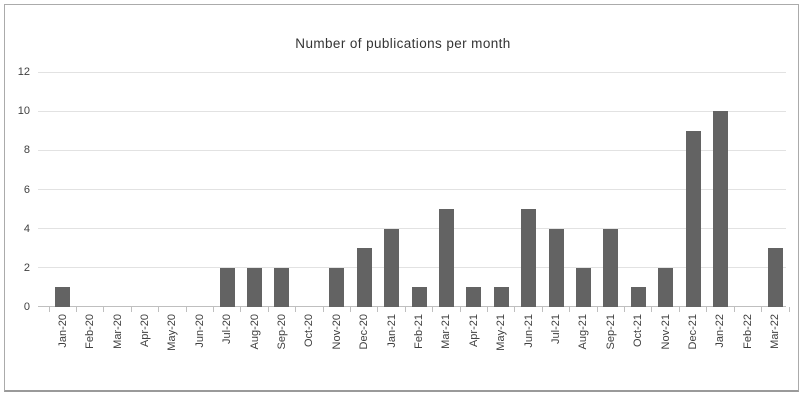  Describe the element at coordinates (446, 331) in the screenshot. I see `x-axis-category-label: Mar-21` at that location.